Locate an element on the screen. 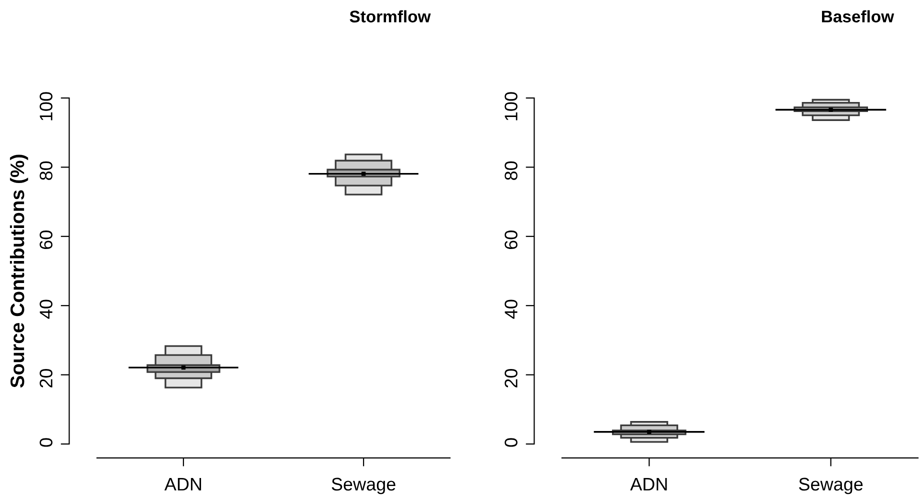 The image size is (921, 500). y-axis-title: Source Contributions (%) is located at coordinates (19, 271).